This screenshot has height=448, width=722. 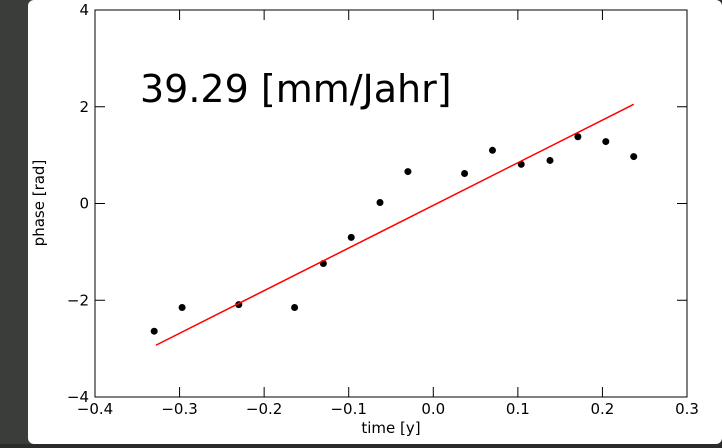 I want to click on x-tick-label: 0.3, so click(x=687, y=409).